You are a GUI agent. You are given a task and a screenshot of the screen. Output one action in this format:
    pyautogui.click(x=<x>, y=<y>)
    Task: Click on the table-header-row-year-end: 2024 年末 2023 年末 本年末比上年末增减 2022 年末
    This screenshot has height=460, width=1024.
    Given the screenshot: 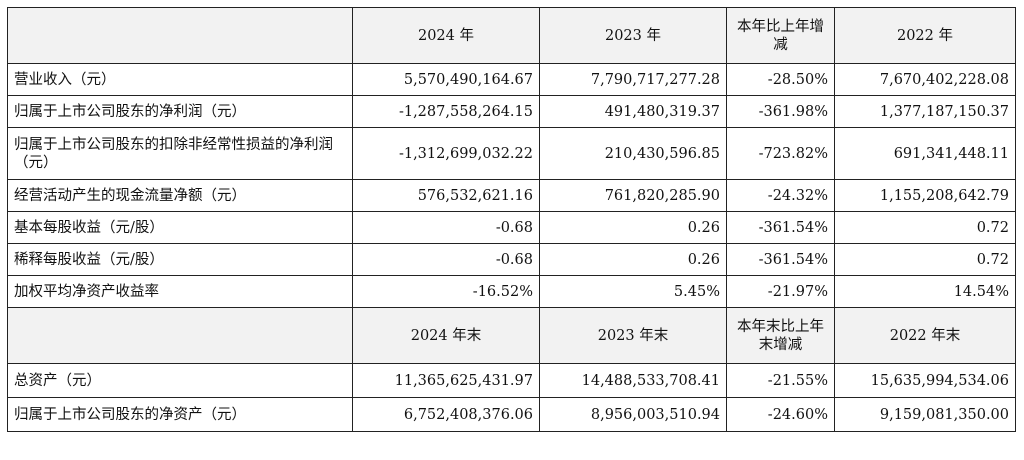 What is the action you would take?
    pyautogui.click(x=511, y=335)
    